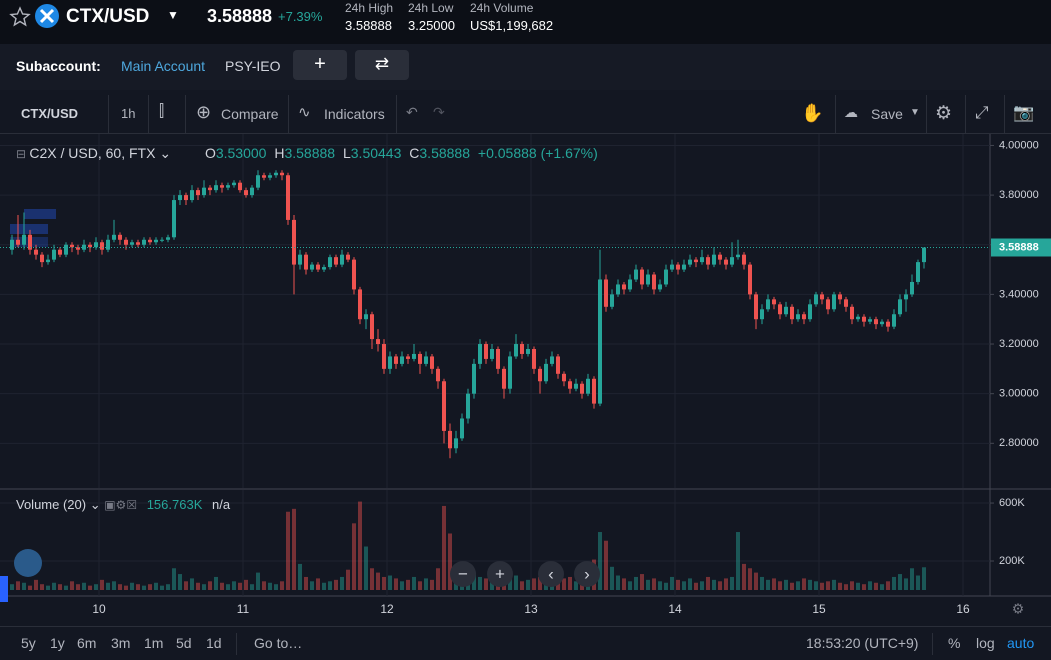 The height and width of the screenshot is (660, 1051). I want to click on transfer-button: ⇄, so click(382, 65).